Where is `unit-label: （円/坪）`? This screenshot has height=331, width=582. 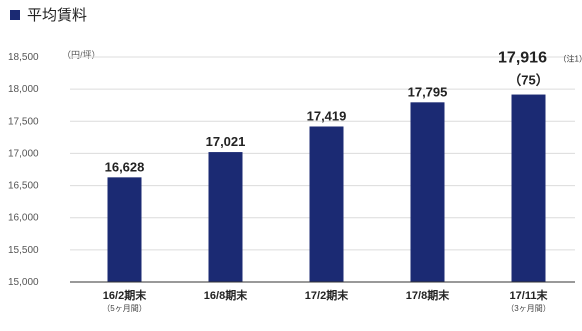 unit-label: （円/坪） is located at coordinates (81, 55).